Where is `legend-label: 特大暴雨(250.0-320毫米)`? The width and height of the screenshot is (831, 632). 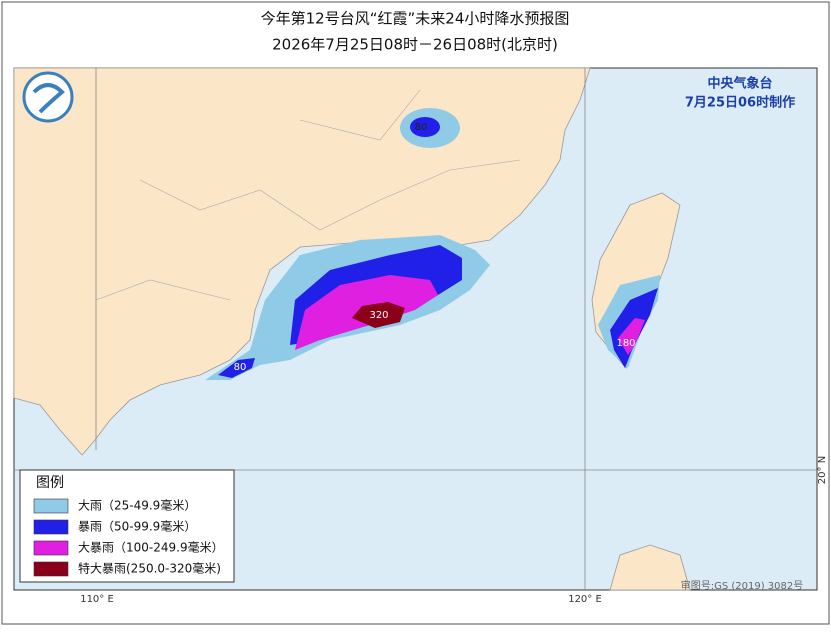 legend-label: 特大暴雨(250.0-320毫米) is located at coordinates (149, 568).